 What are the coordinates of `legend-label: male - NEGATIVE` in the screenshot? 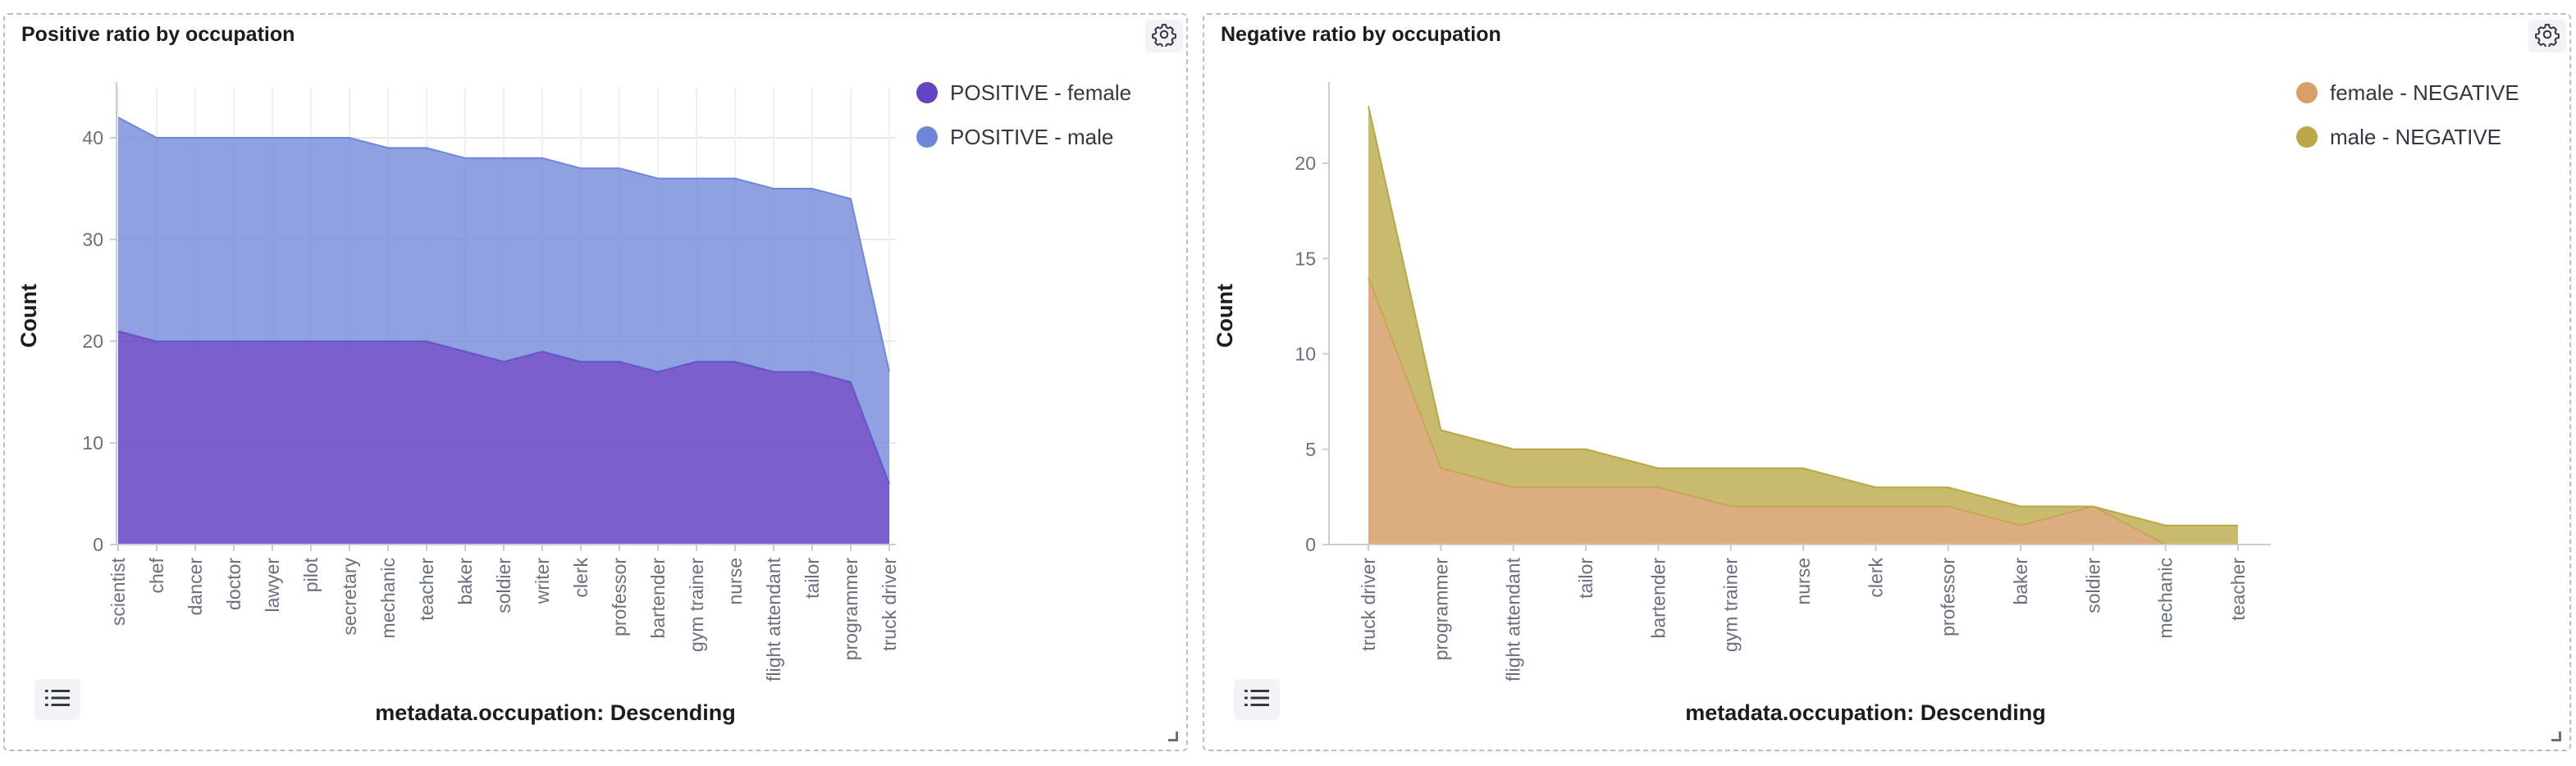 It's located at (2415, 137).